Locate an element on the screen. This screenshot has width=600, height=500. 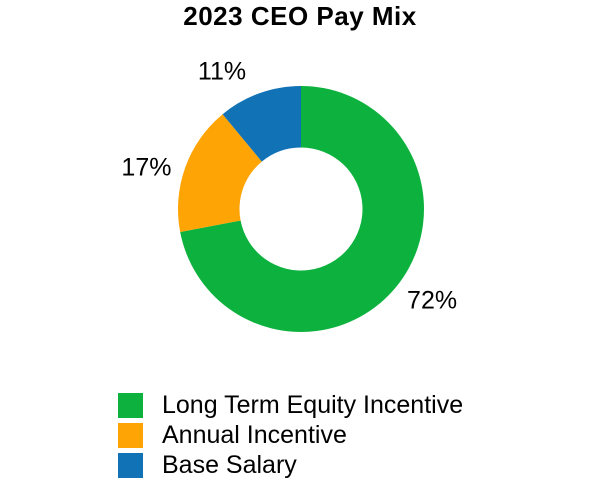
legend-item-long-term-equity: Long Term Equity Incentive is located at coordinates (290, 405).